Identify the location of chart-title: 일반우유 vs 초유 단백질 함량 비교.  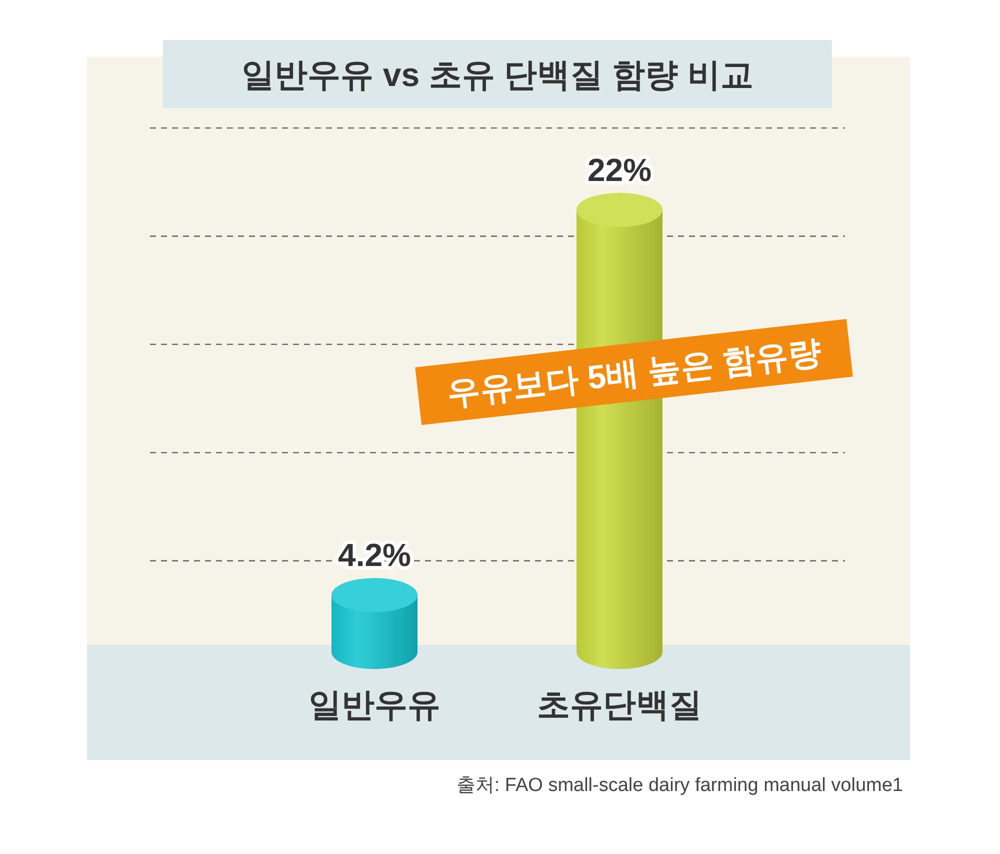
(498, 74).